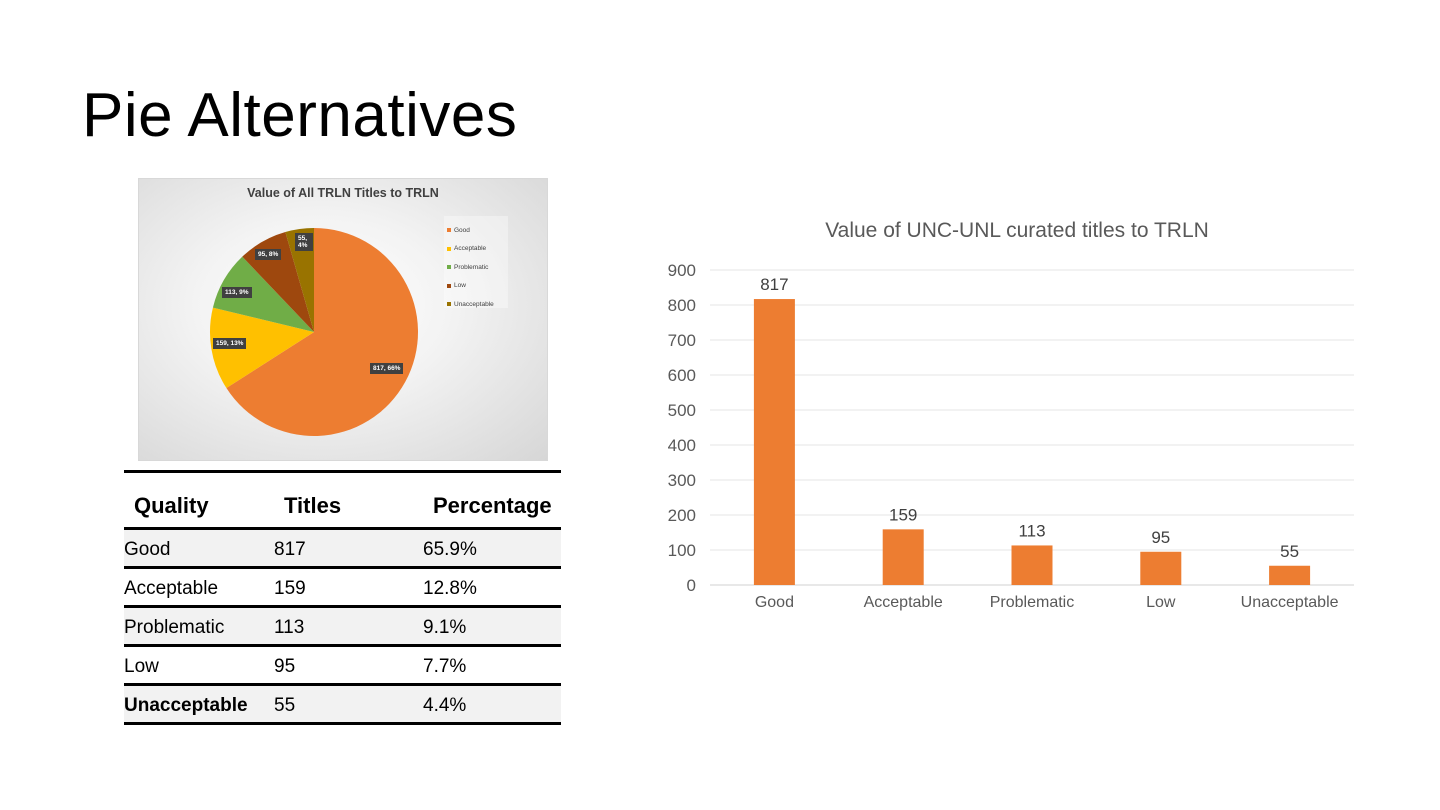 The height and width of the screenshot is (810, 1440). Describe the element at coordinates (268, 254) in the screenshot. I see `pie-label-low: 95, 8%` at that location.